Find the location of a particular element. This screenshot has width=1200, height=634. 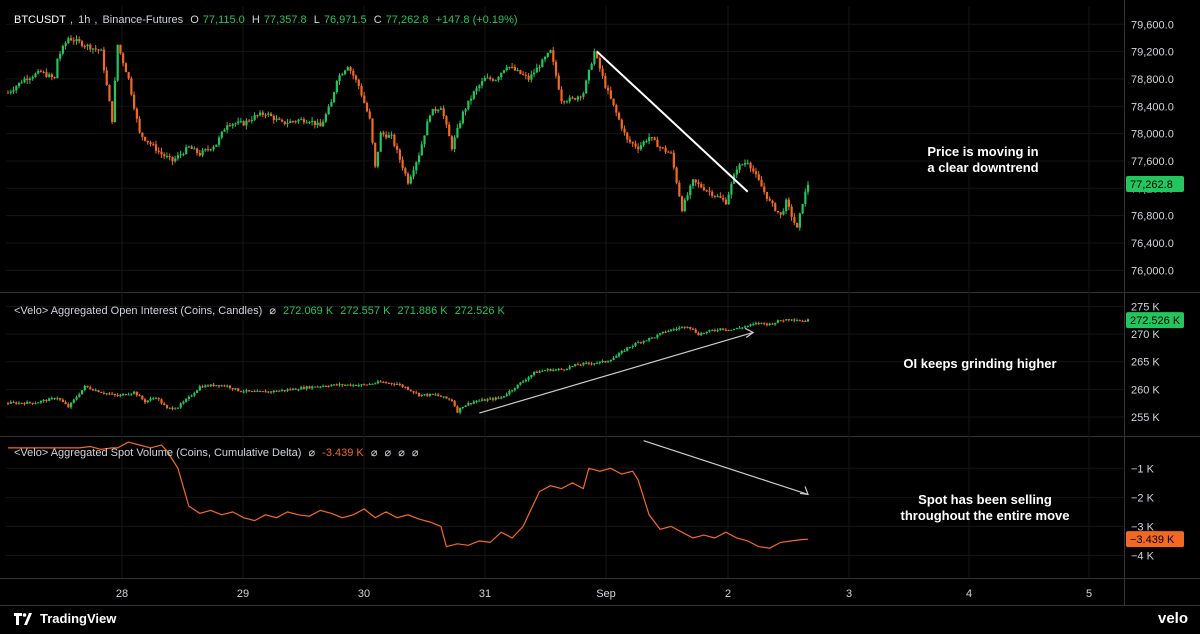

spot-null-icon-1: ⌀ is located at coordinates (374, 453).